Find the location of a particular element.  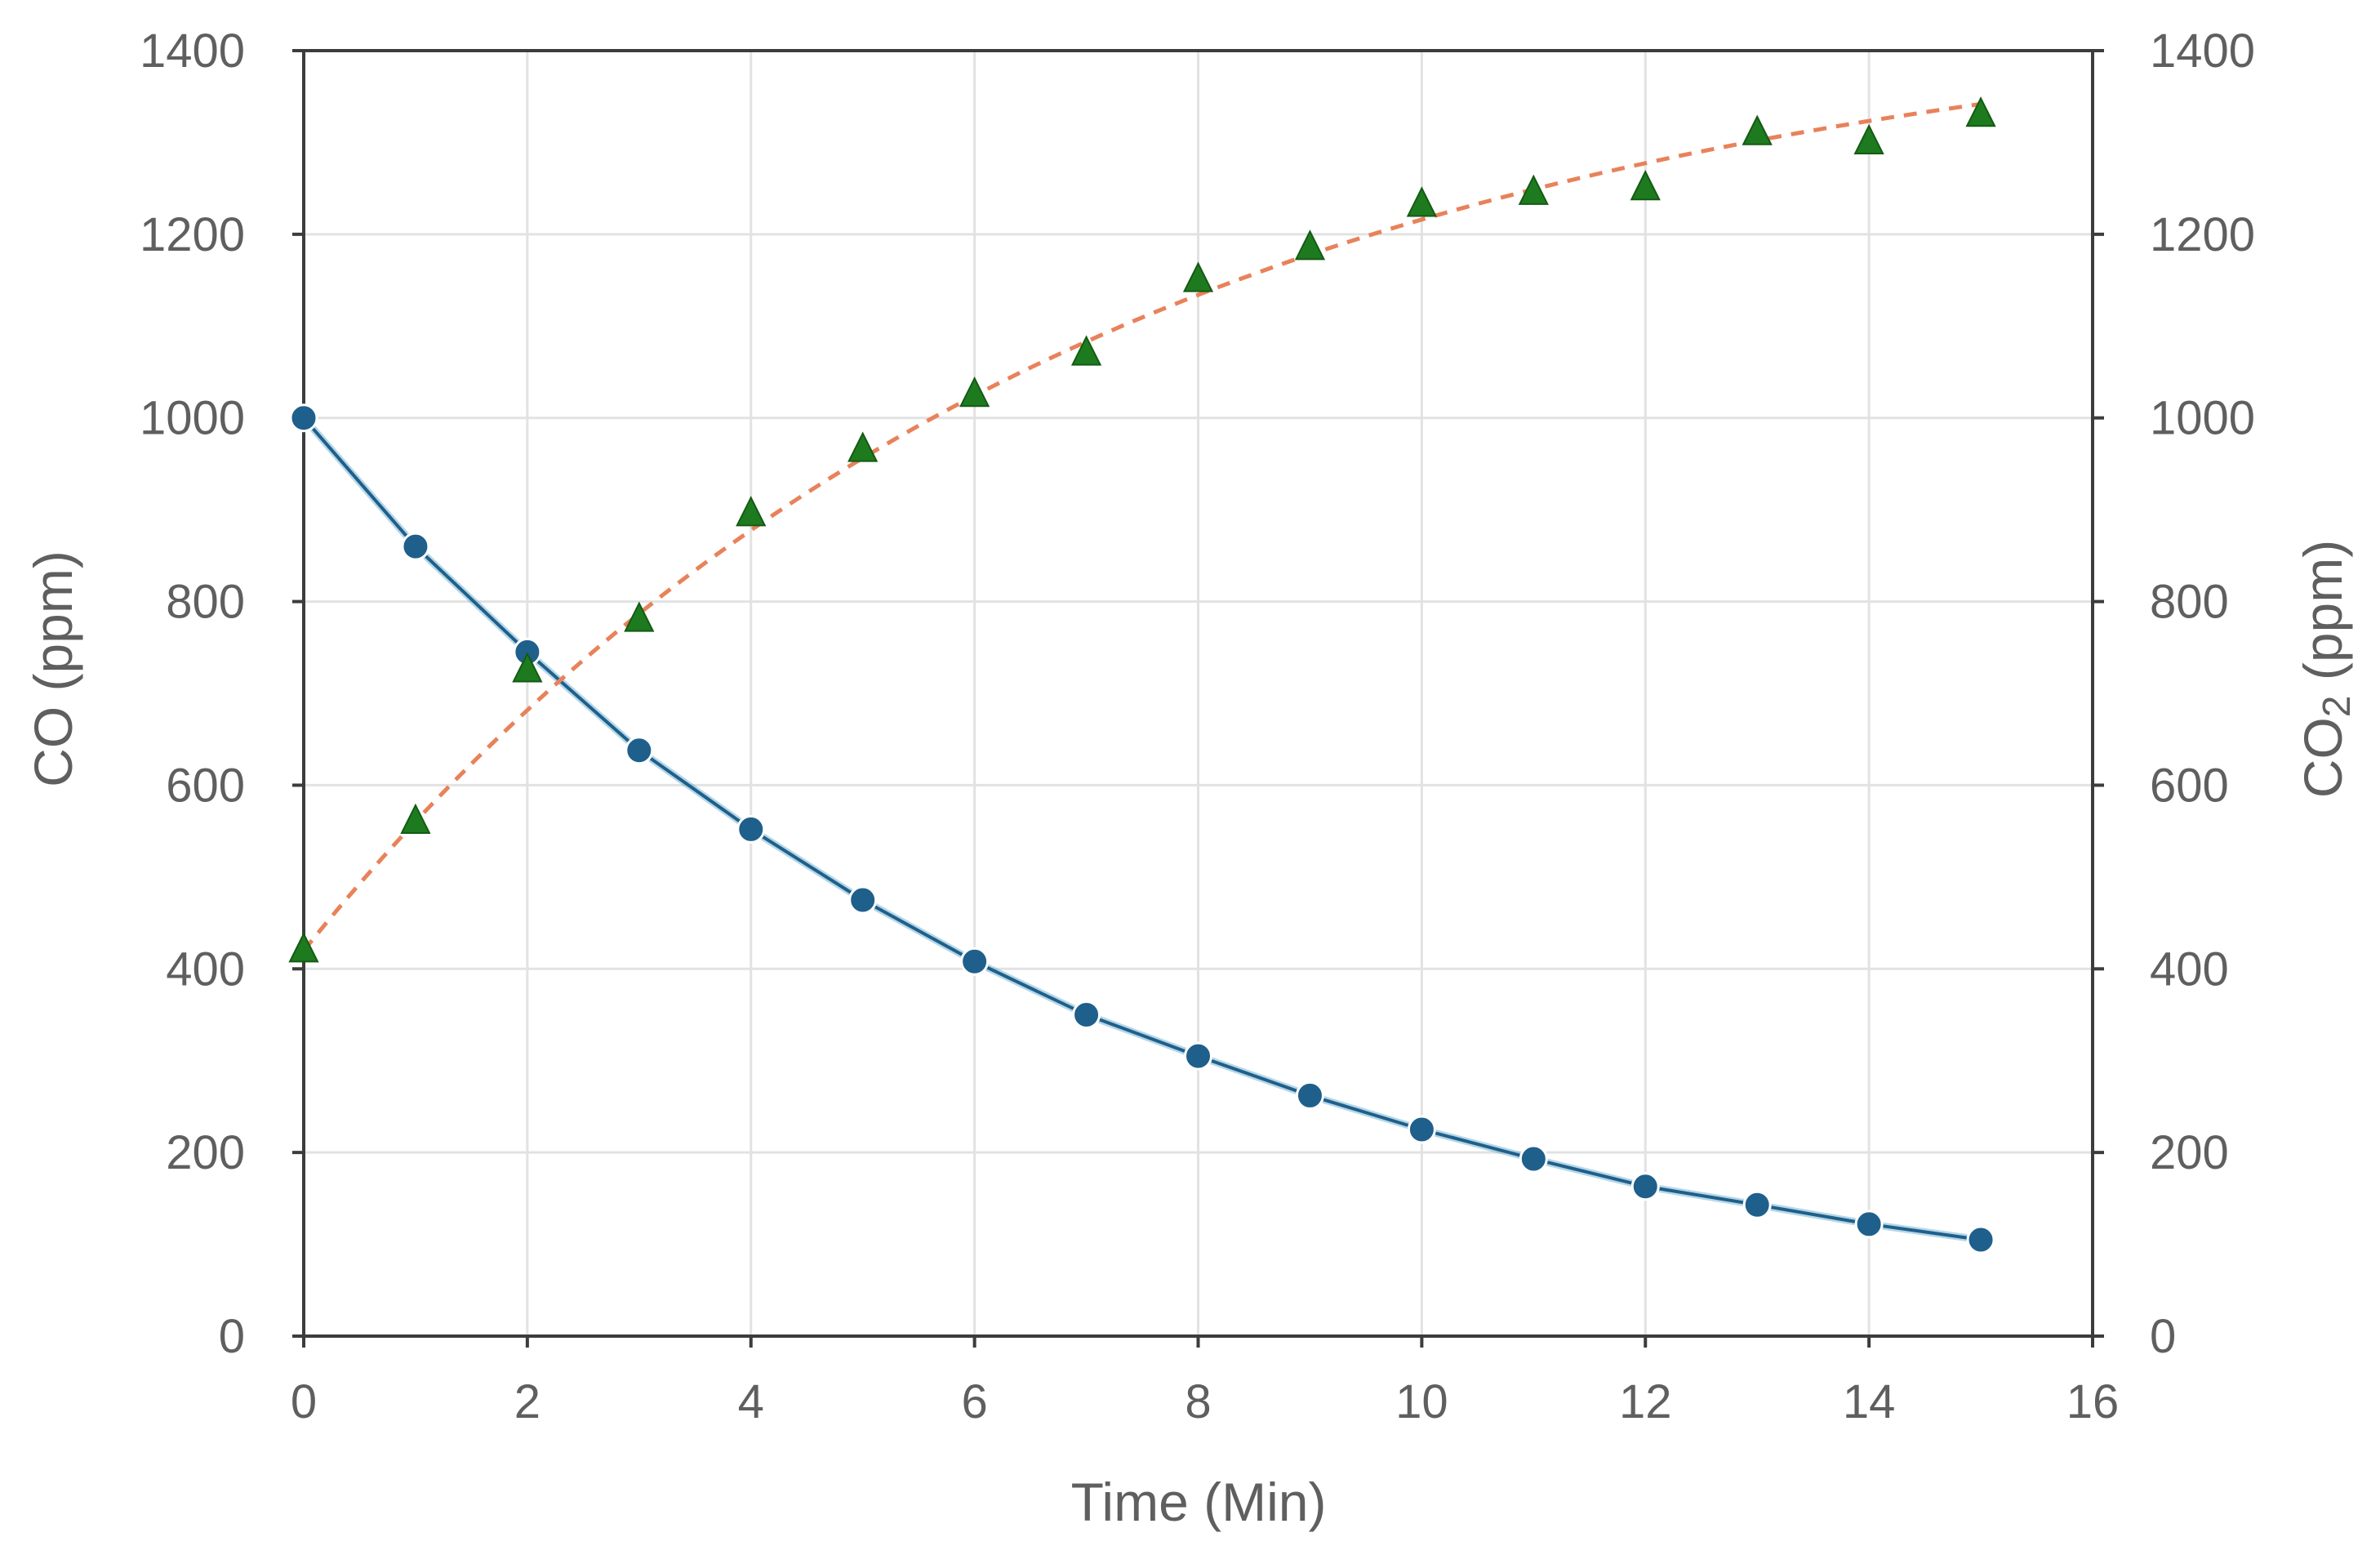

x-axis-title: Time (Min) is located at coordinates (1199, 1502).